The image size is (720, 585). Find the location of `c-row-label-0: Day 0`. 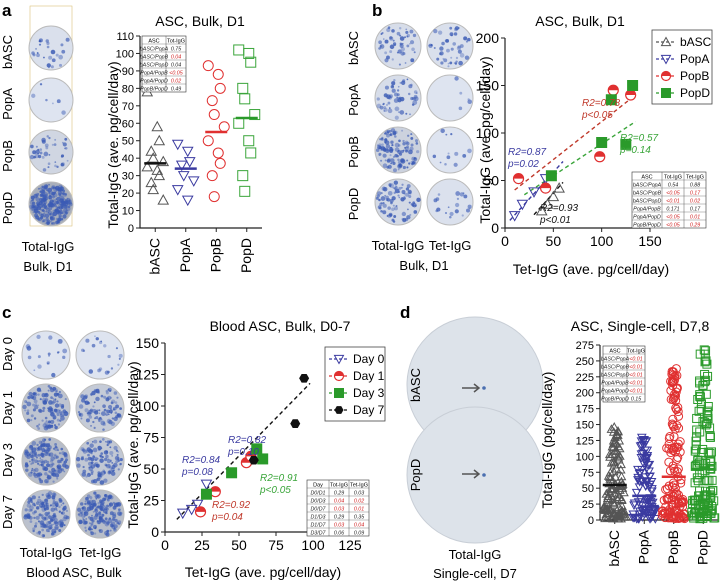

c-row-label-0: Day 0 is located at coordinates (7, 354).